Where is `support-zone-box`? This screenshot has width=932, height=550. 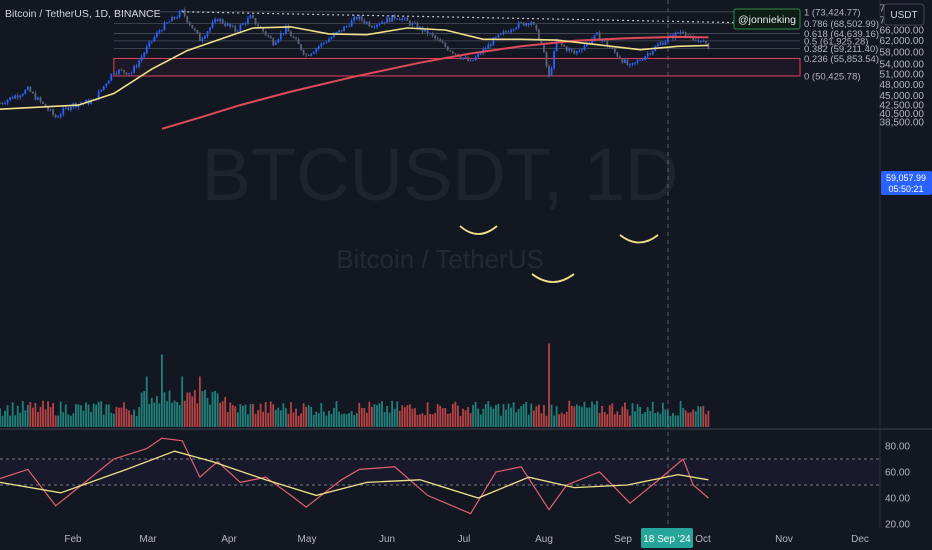 support-zone-box is located at coordinates (457, 67).